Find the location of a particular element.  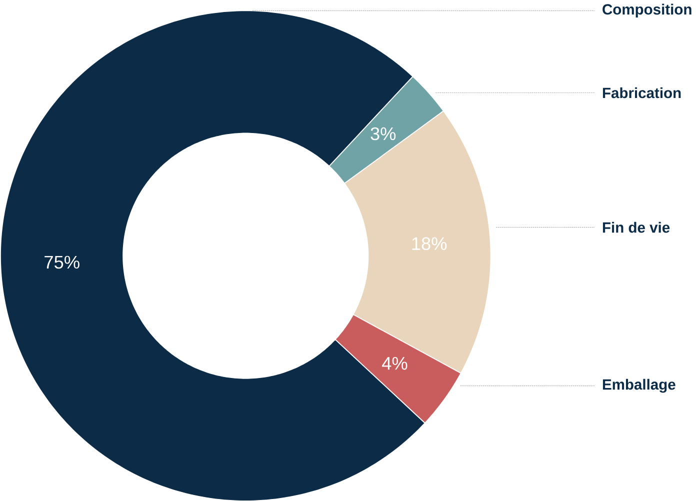

slice-label: Composition is located at coordinates (647, 11).